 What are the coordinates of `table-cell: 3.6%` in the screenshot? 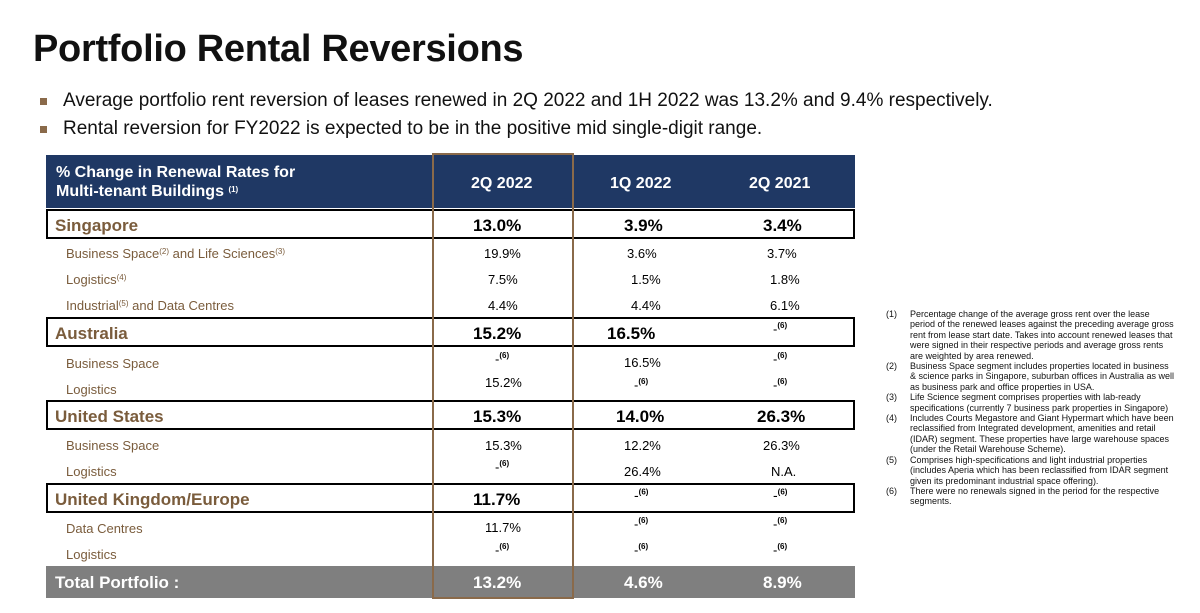 It's located at (642, 253).